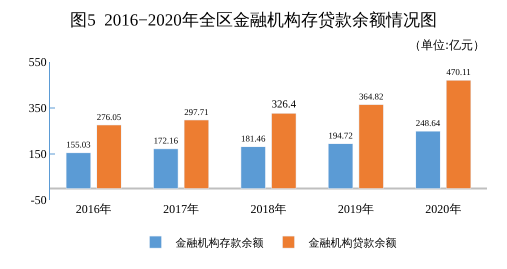  What do you see at coordinates (166, 141) in the screenshot?
I see `data-label: 172.16` at bounding box center [166, 141].